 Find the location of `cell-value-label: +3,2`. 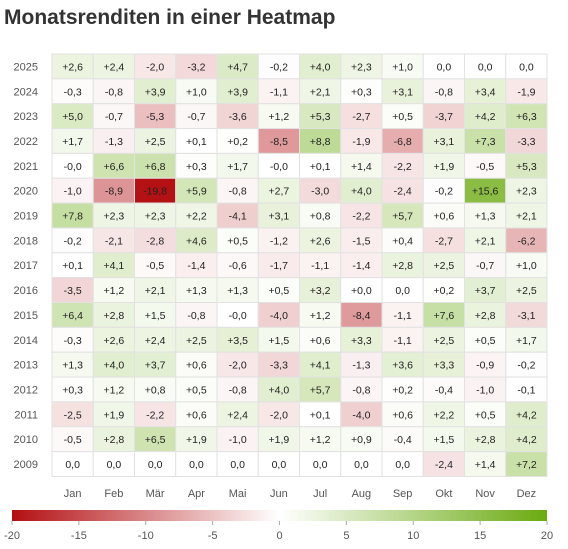

cell-value-label: +3,2 is located at coordinates (320, 291).